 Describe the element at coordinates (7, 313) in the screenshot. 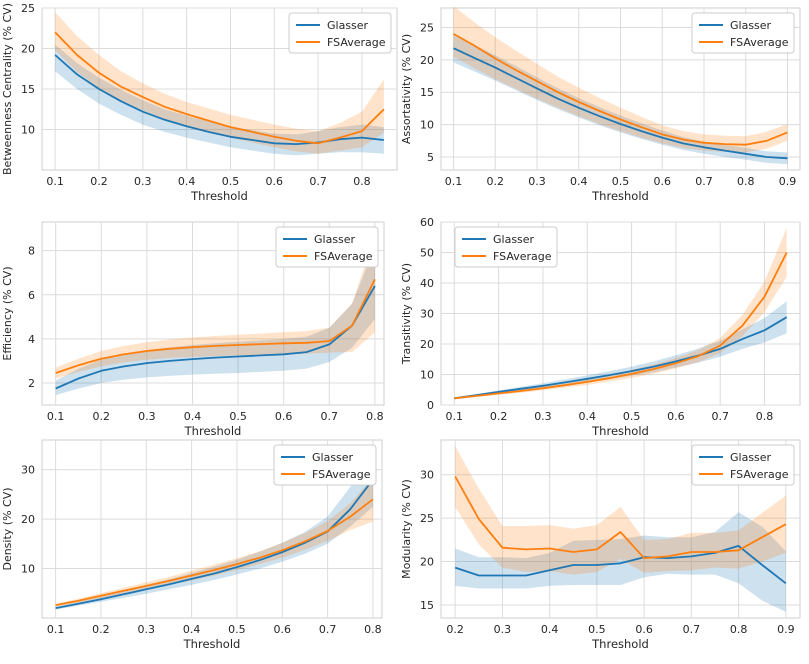

I see `y-axis-label: Efficiency (% CV)` at that location.